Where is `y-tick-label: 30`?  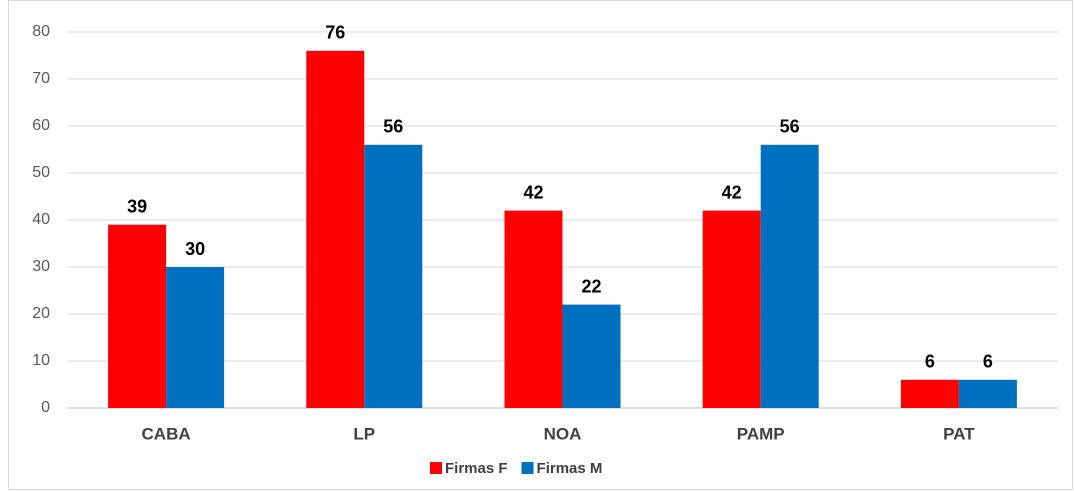 y-tick-label: 30 is located at coordinates (41, 266).